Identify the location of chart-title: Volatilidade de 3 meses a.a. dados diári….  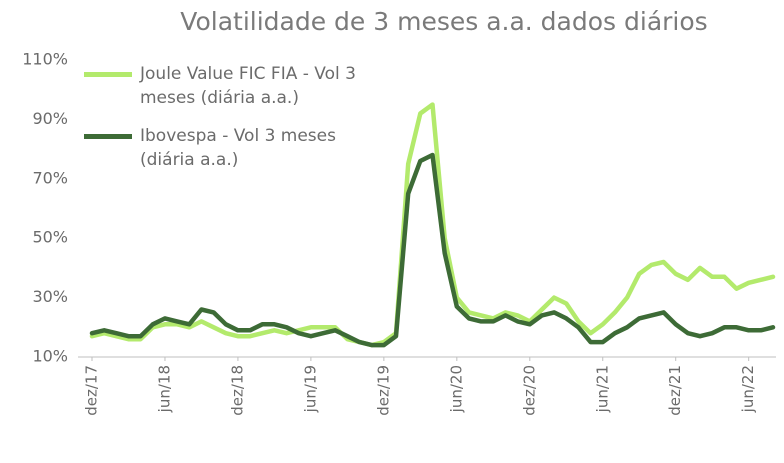
(443, 21).